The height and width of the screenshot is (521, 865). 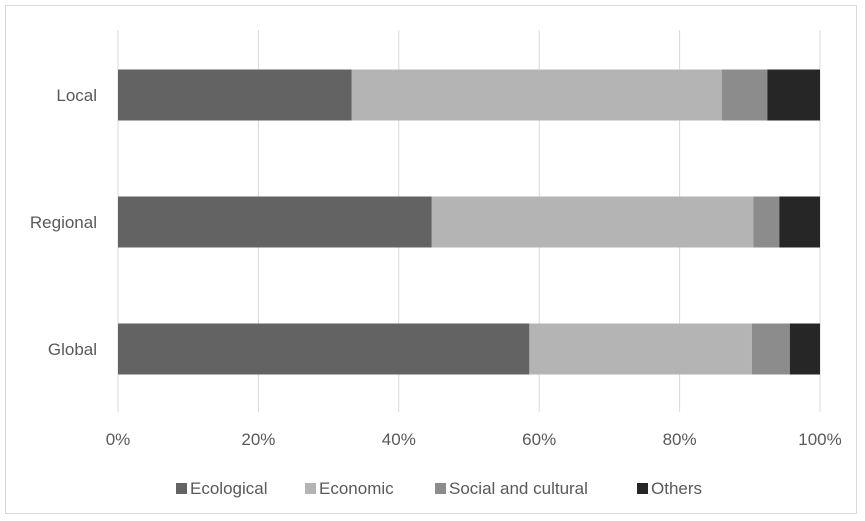 What do you see at coordinates (118, 439) in the screenshot?
I see `x-tick-label: 0%` at bounding box center [118, 439].